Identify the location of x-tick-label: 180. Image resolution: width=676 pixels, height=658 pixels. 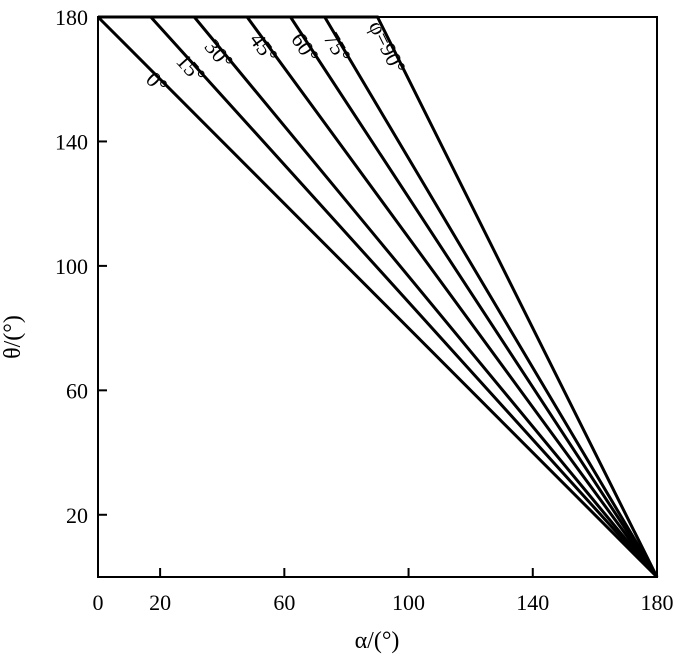
(657, 602).